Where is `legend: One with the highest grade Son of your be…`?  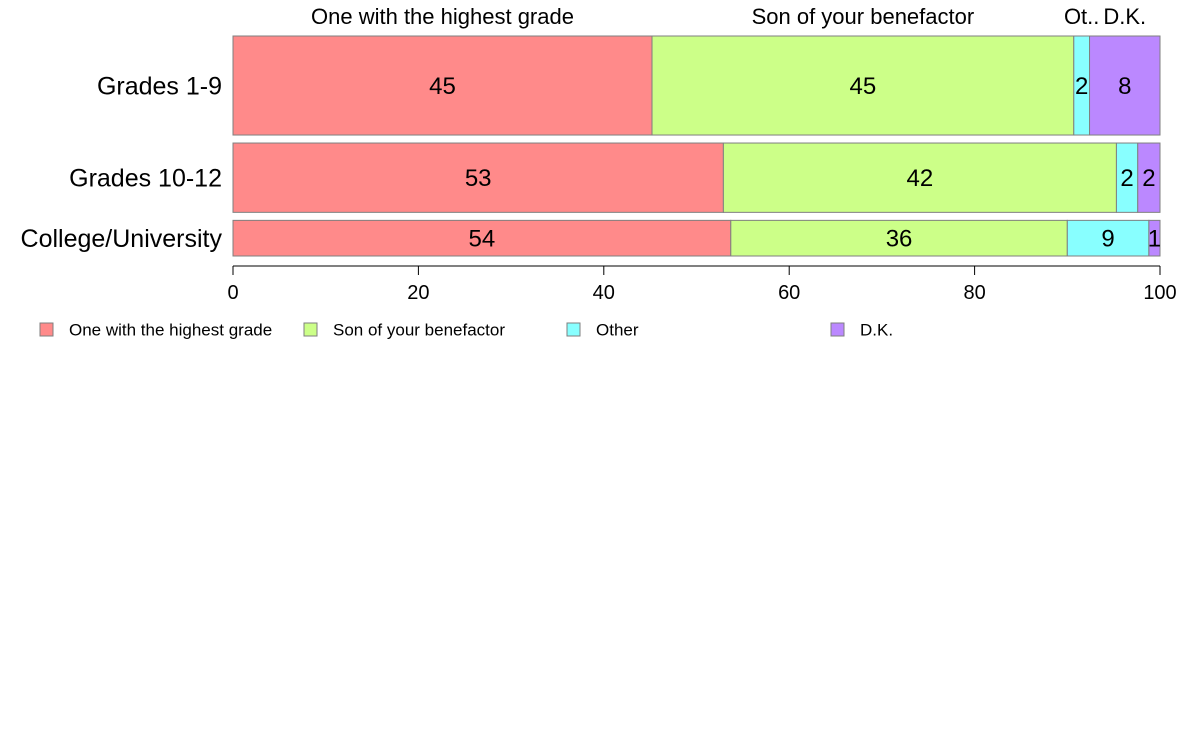
legend: One with the highest grade Son of your be… is located at coordinates (466, 330).